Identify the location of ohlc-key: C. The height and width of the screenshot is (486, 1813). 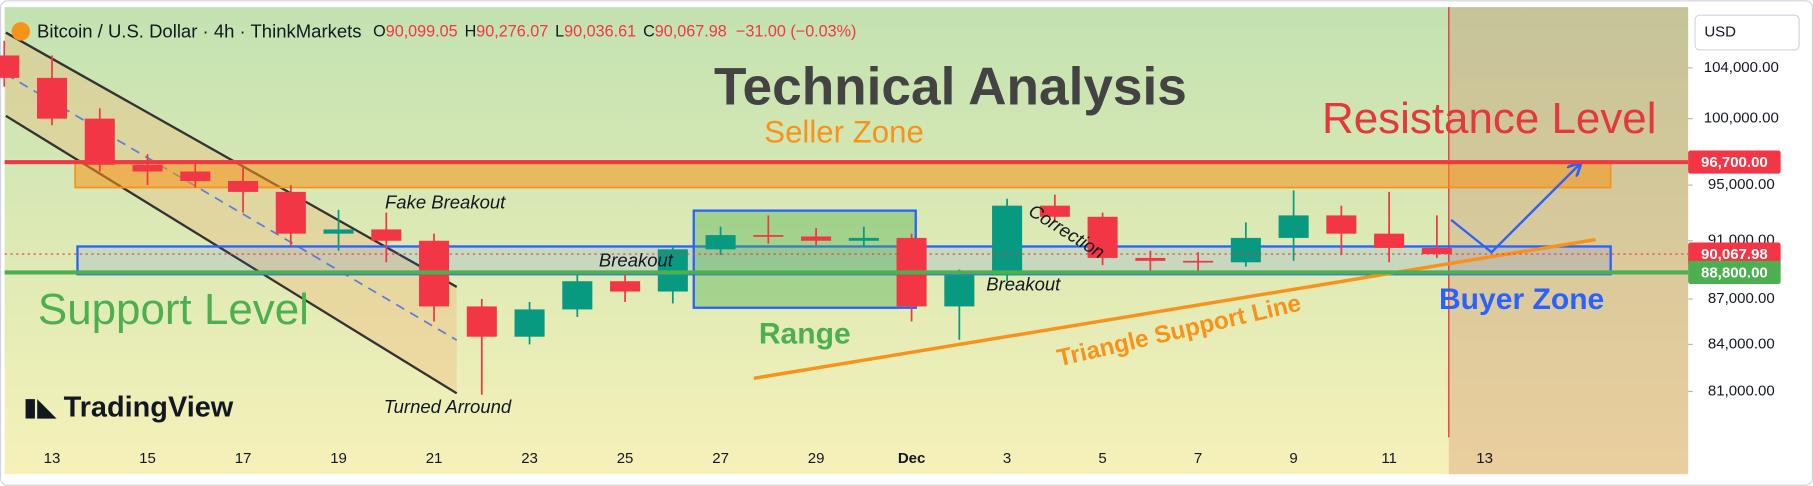
(649, 32).